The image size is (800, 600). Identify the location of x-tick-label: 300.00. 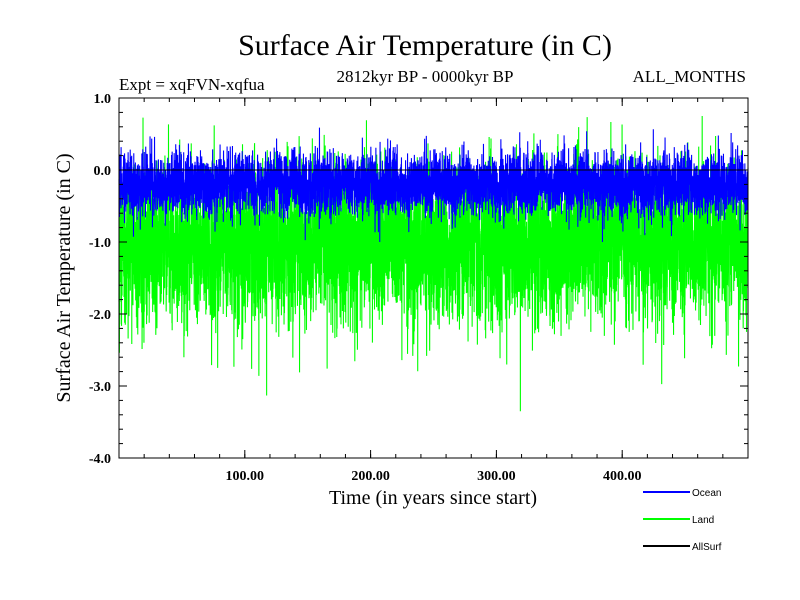
(496, 476).